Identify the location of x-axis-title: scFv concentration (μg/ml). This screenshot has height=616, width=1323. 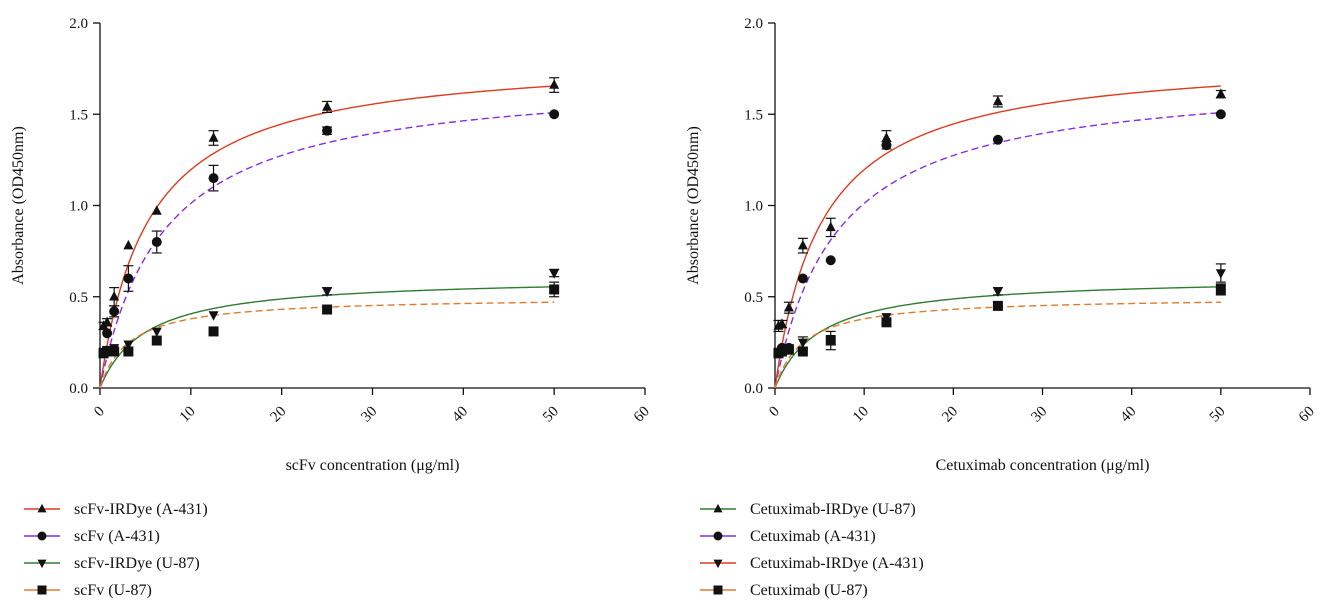
(373, 465).